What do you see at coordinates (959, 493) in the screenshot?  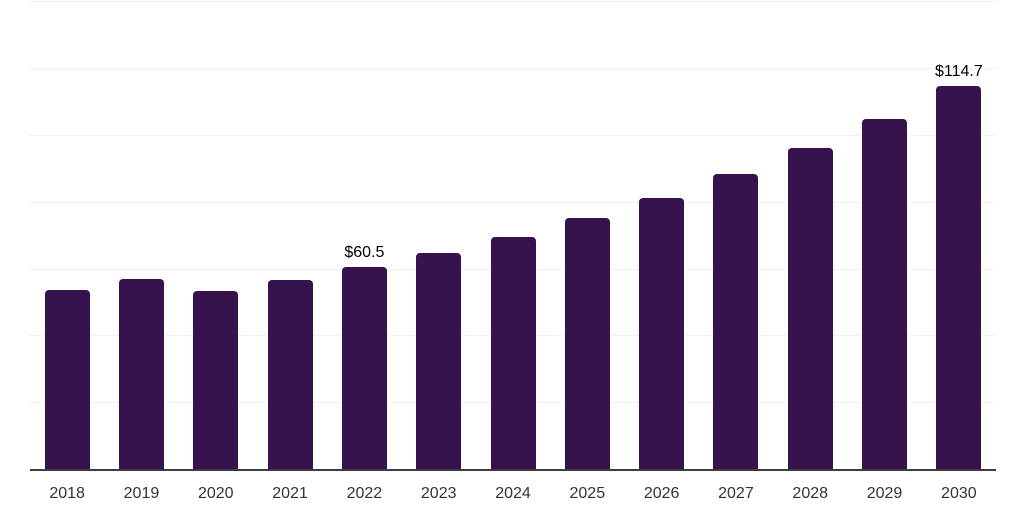 I see `x-tick-label-2030: 2030` at bounding box center [959, 493].